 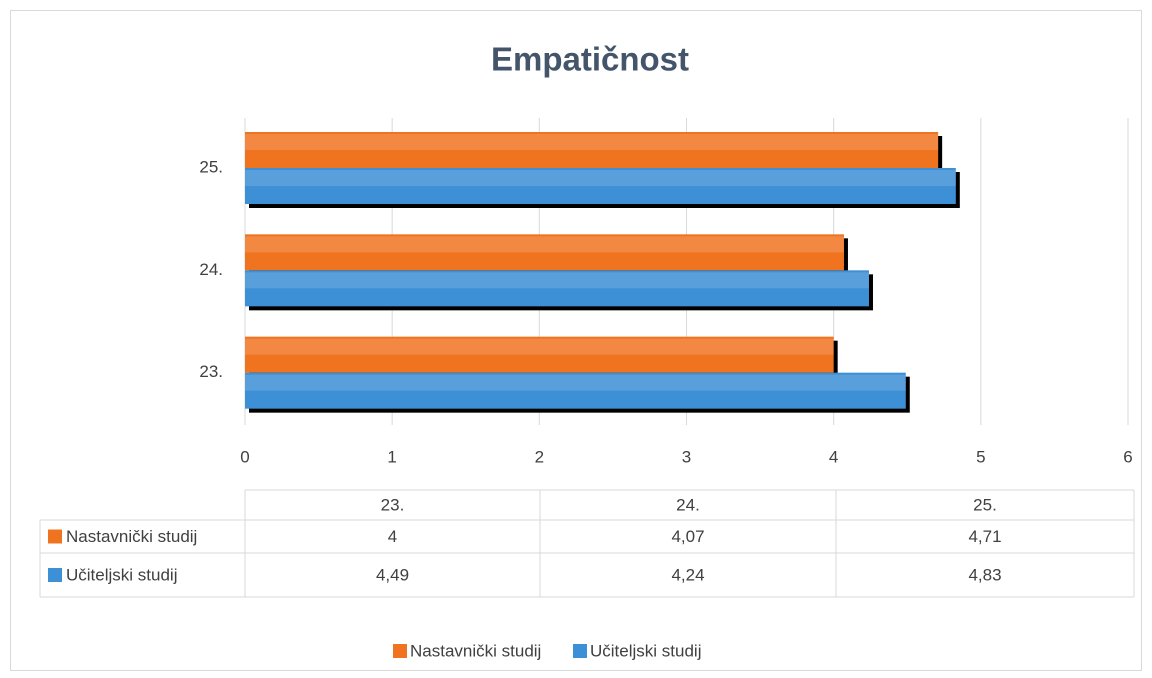 What do you see at coordinates (1127, 456) in the screenshot?
I see `x-tick-label: 6` at bounding box center [1127, 456].